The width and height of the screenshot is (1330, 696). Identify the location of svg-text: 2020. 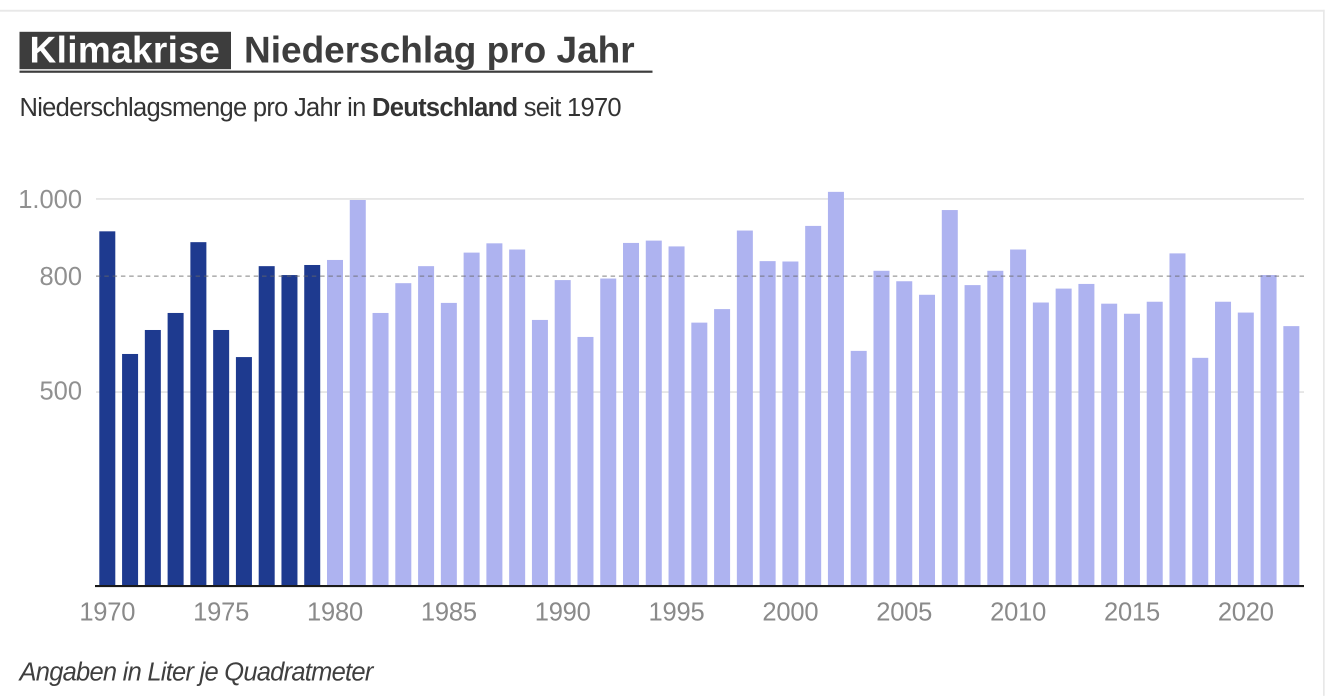
(1246, 613).